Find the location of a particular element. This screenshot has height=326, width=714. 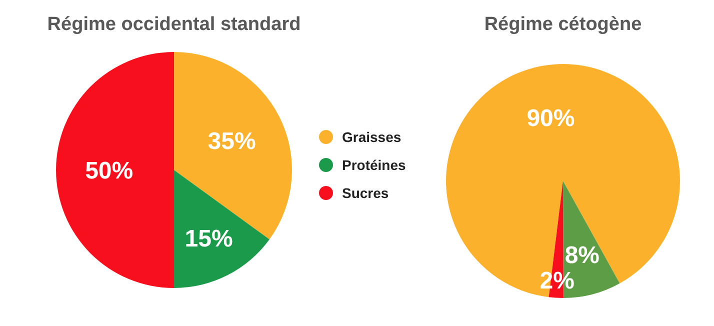

chart-title: Régime occidental standard is located at coordinates (174, 24).